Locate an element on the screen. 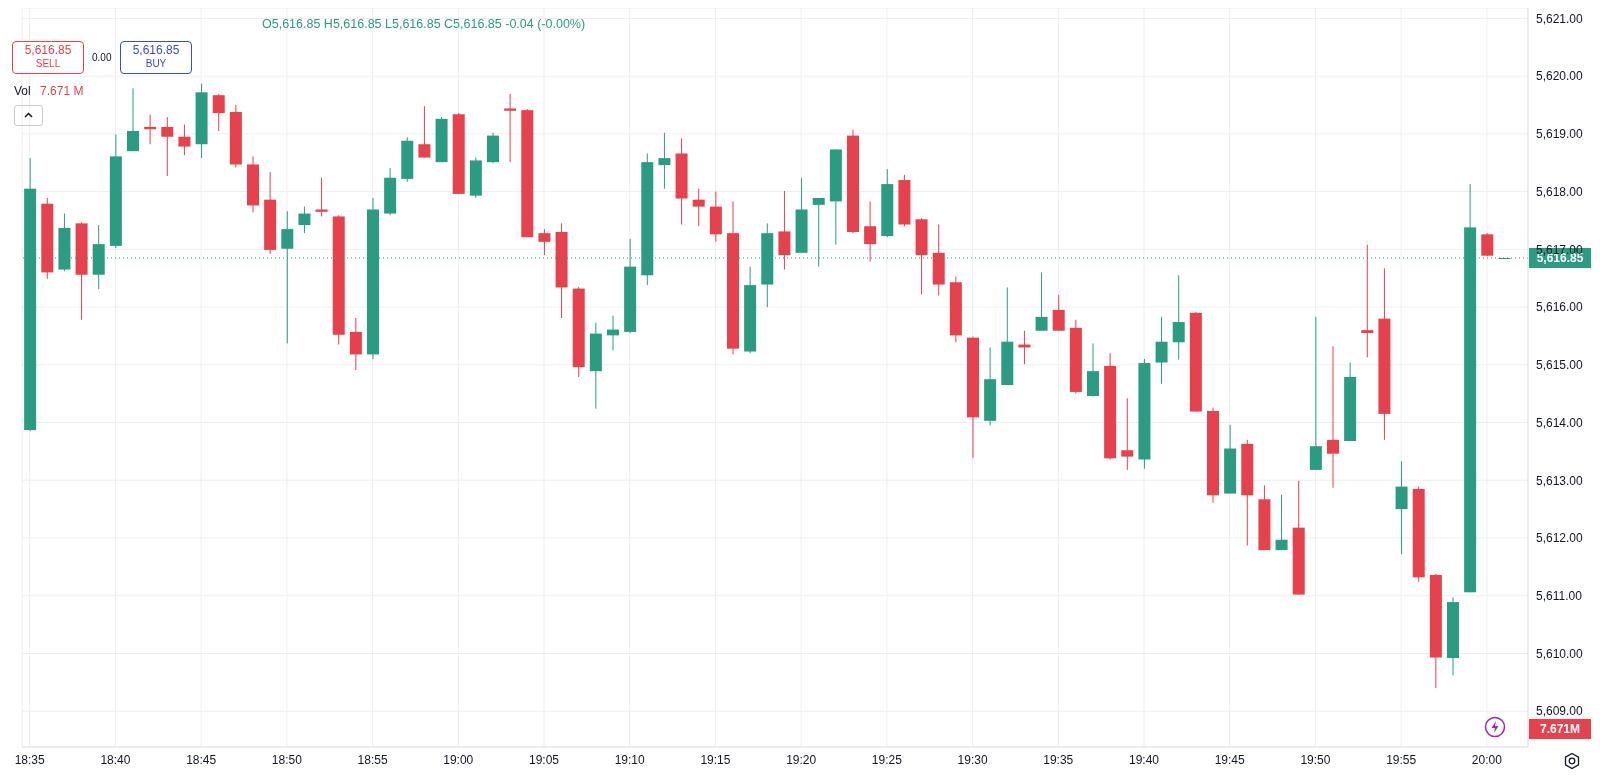  text: 7.671M is located at coordinates (1560, 729).